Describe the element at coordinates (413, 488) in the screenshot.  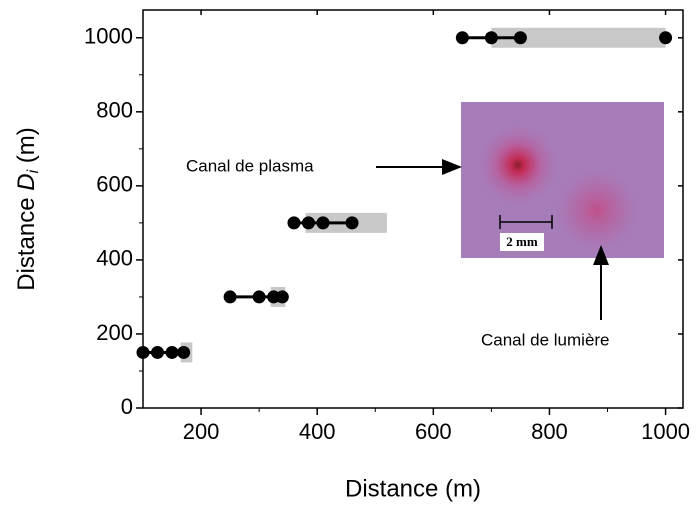
I see `x-axis-title: Distance (m)` at that location.